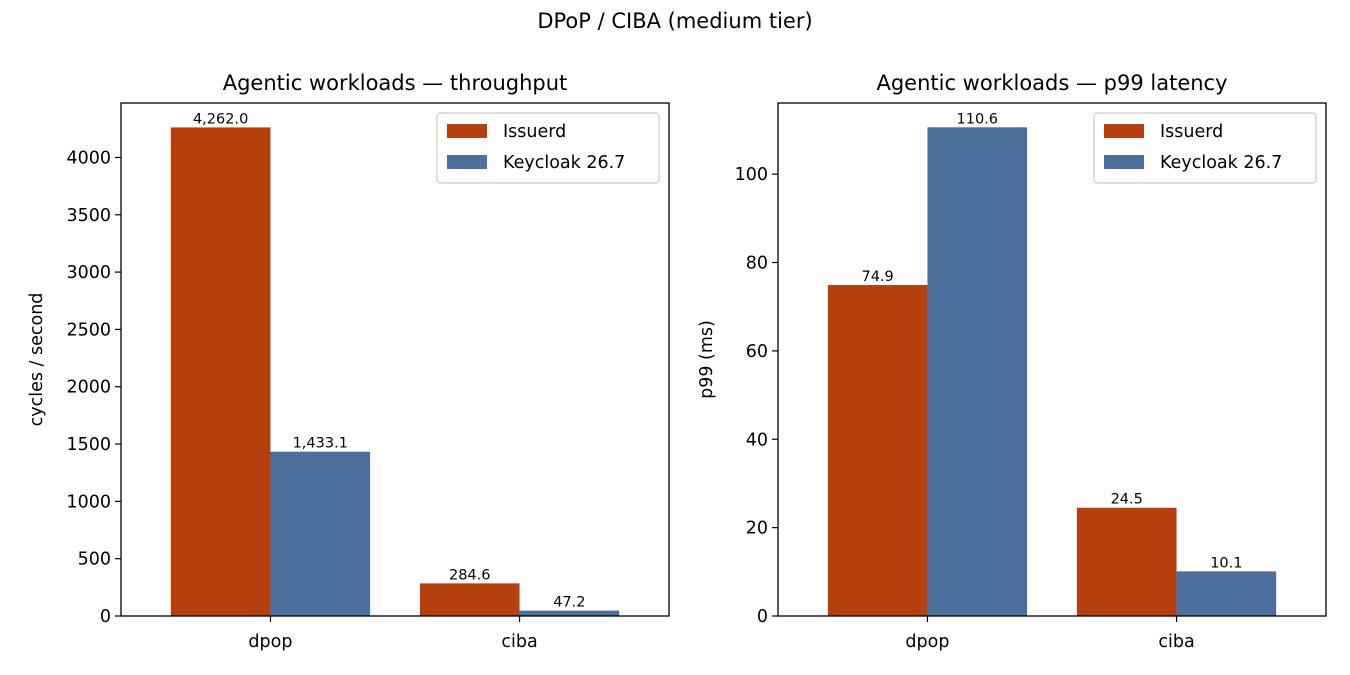 The height and width of the screenshot is (675, 1350). I want to click on chart1-title: Agentic workloads — throughput, so click(395, 83).